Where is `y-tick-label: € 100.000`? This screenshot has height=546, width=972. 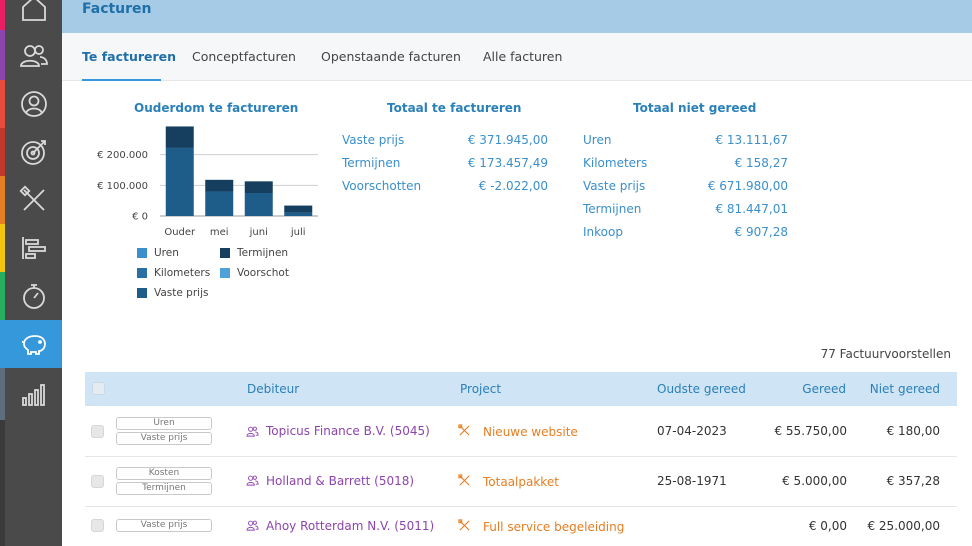 y-tick-label: € 100.000 is located at coordinates (122, 186).